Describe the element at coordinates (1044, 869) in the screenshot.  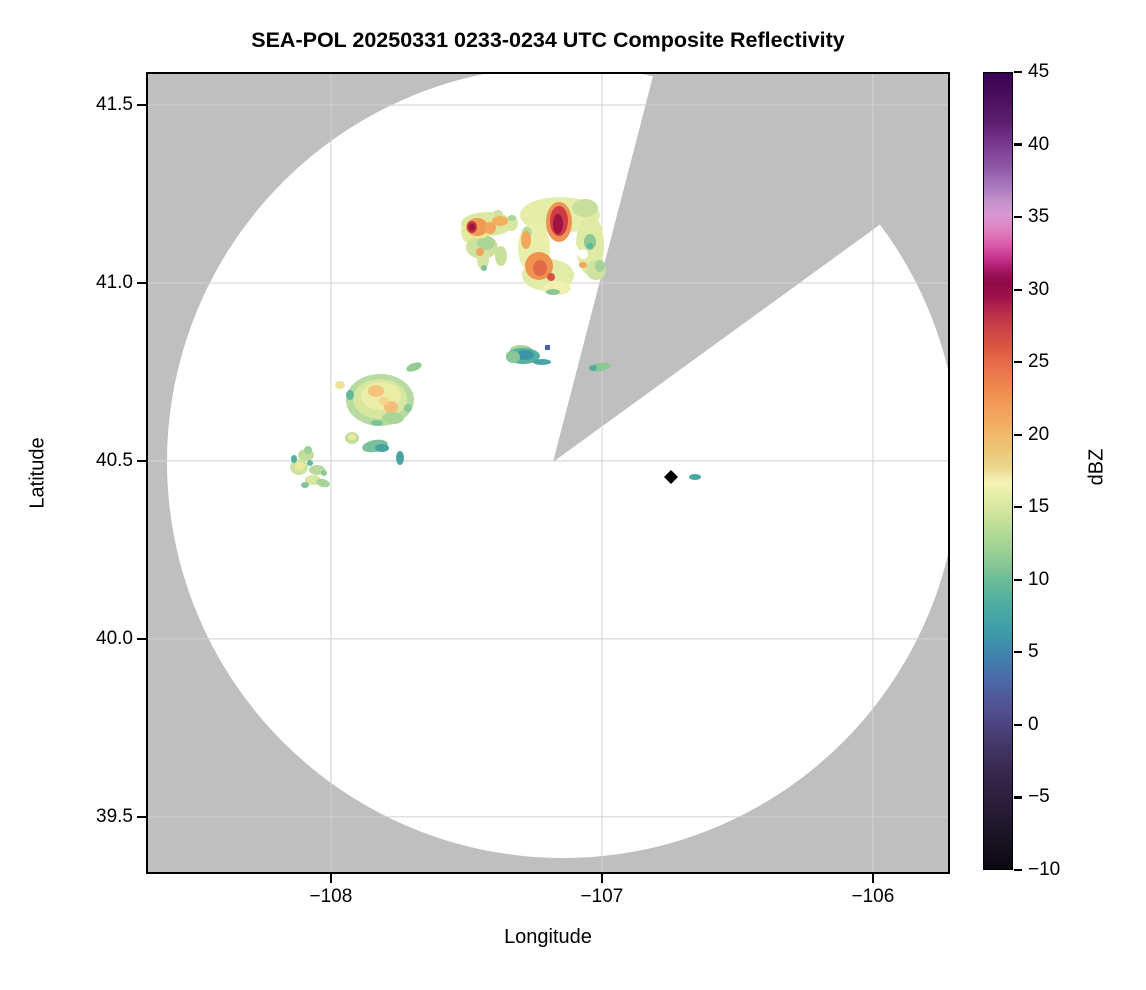
I see `colorbar-tick-label: −10` at that location.